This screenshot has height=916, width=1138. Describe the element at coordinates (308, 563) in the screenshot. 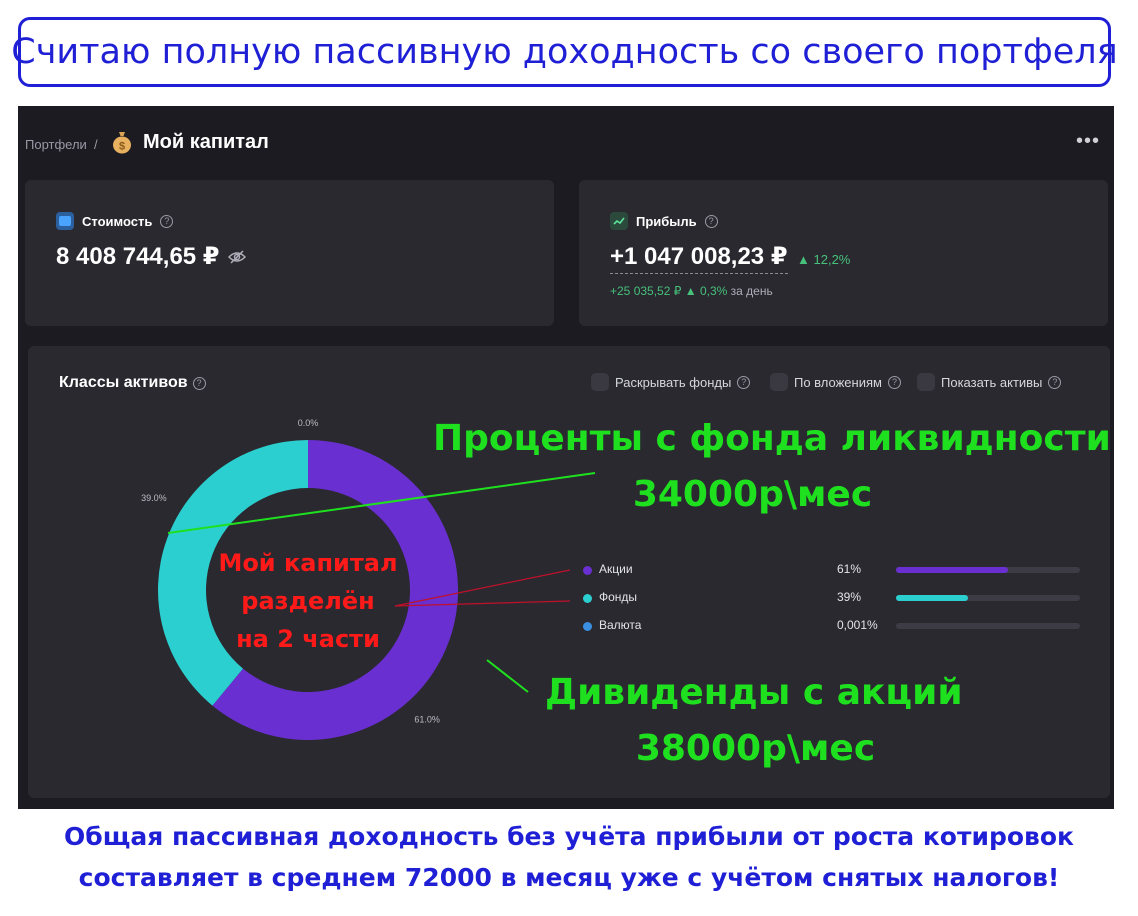

I see `center-line-1: Мой капитал` at that location.